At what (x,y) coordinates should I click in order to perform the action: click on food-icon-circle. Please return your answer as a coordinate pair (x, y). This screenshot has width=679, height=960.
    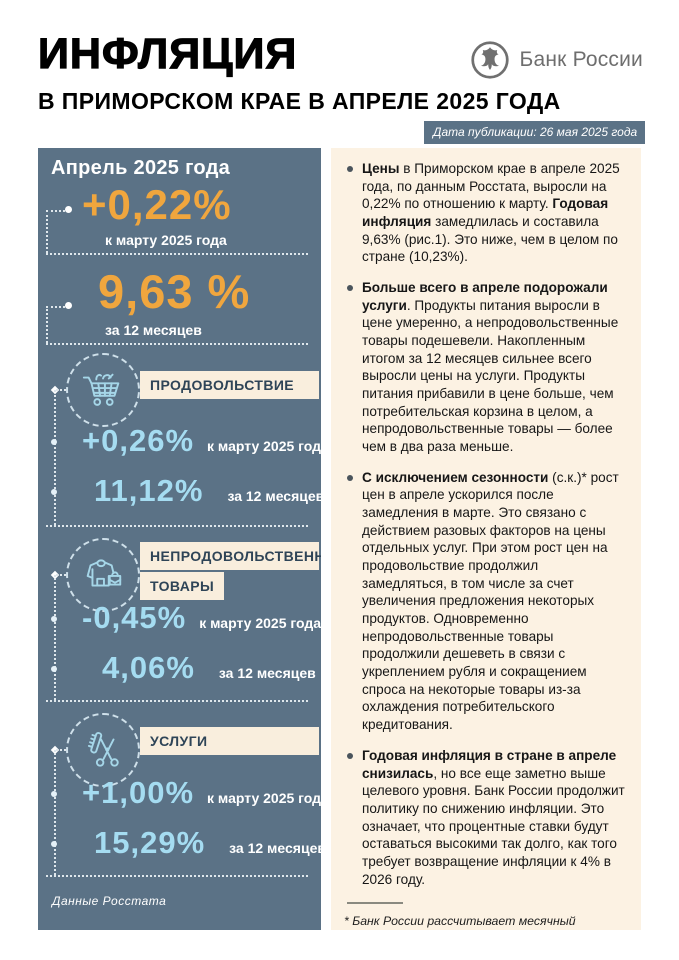
    Looking at the image, I should click on (103, 390).